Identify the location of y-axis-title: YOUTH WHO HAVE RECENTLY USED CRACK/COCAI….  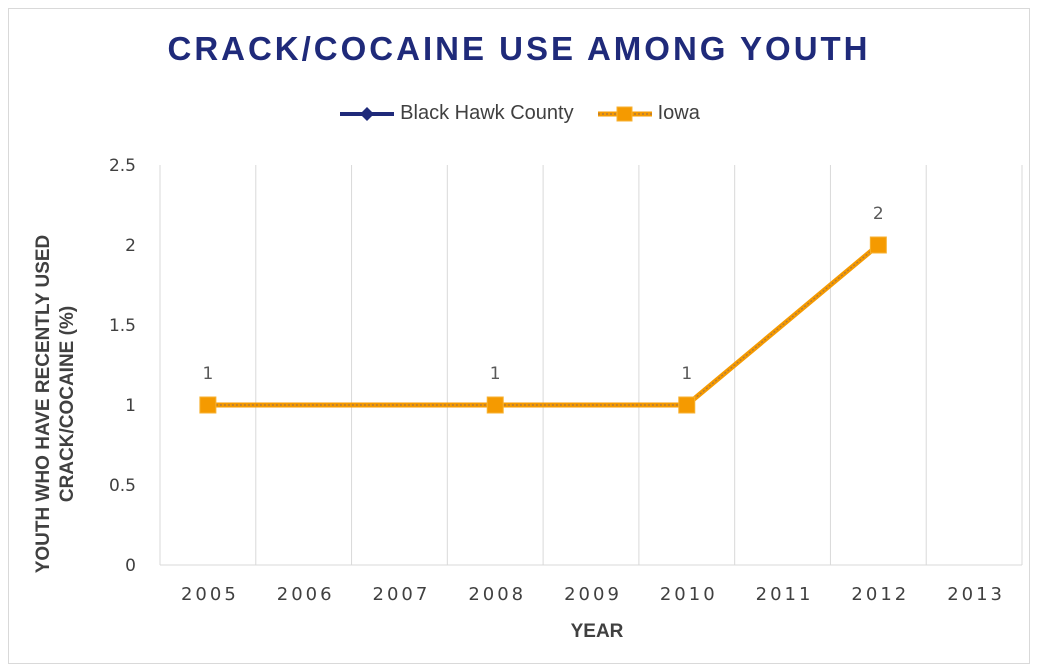
(55, 404).